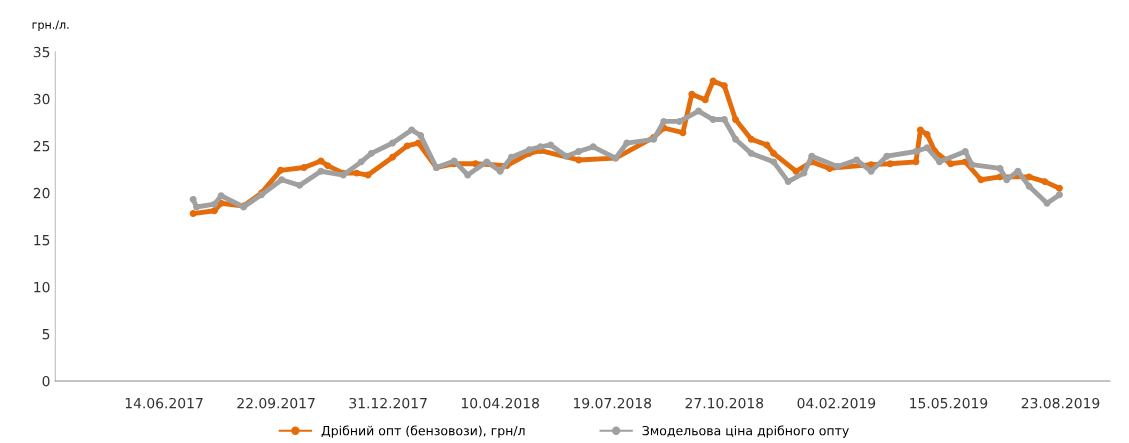 The image size is (1129, 443). Describe the element at coordinates (41, 52) in the screenshot. I see `y-tick-label: 35` at that location.